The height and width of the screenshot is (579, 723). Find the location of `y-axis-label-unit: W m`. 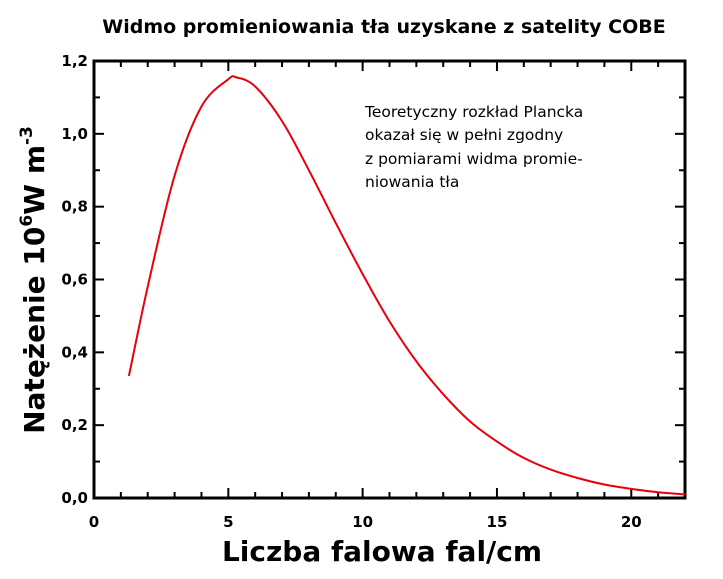

y-axis-label-unit: W m is located at coordinates (34, 180).